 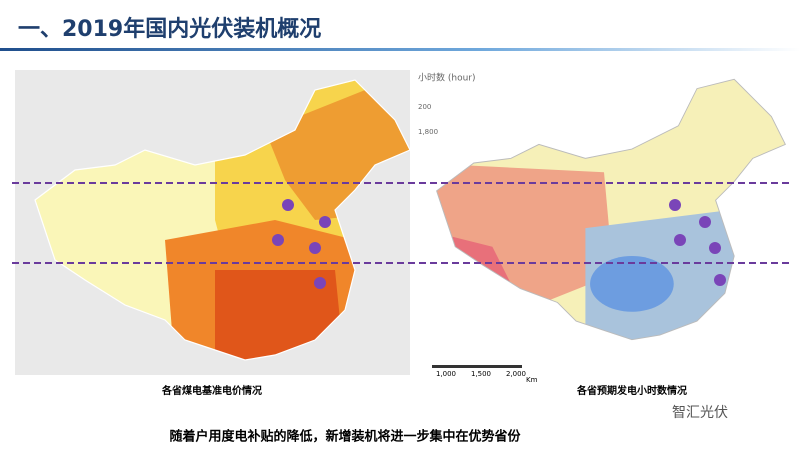 What do you see at coordinates (211, 390) in the screenshot?
I see `caption: 各省煤电基准电价情况` at bounding box center [211, 390].